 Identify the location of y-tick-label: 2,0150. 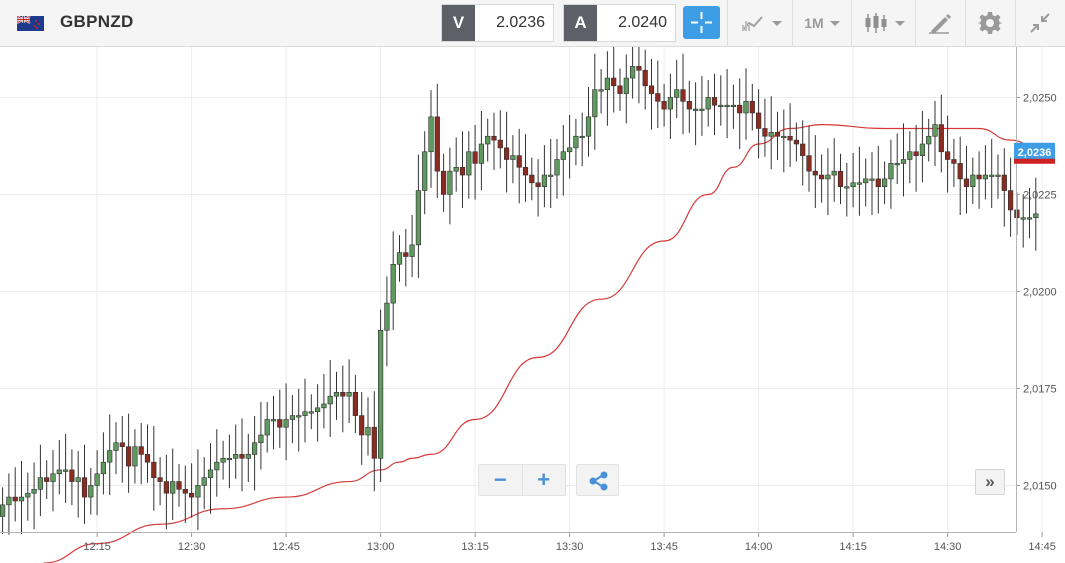
(1040, 486).